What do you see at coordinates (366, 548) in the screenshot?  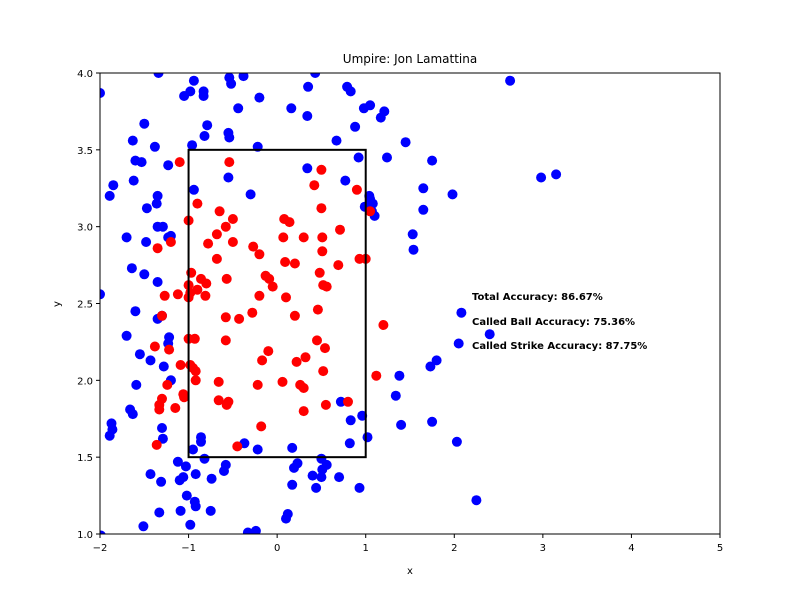 I see `x-tick-label: 1` at bounding box center [366, 548].